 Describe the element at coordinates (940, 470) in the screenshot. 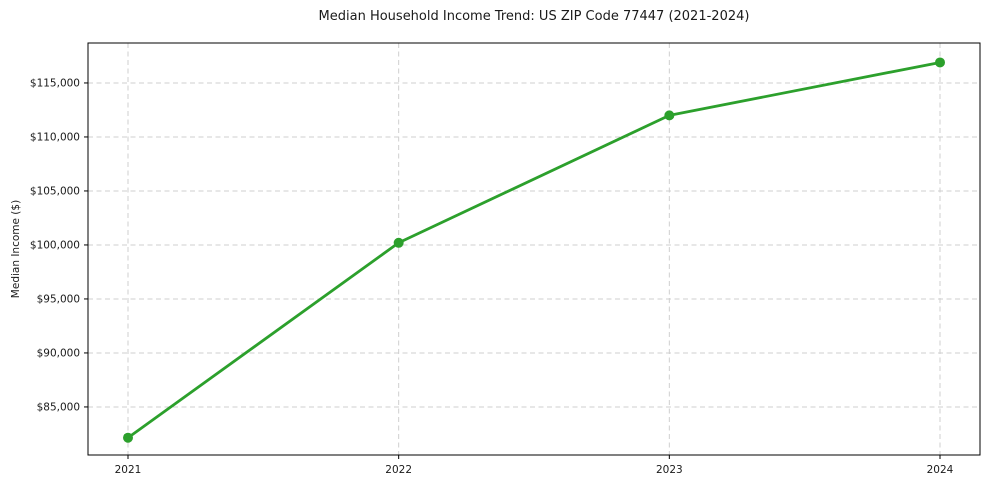

I see `x-tick-label: 2024` at that location.